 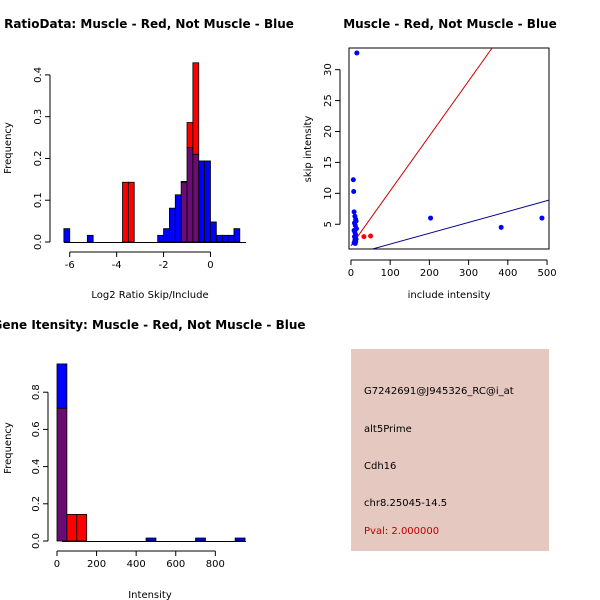 I want to click on x-tick-label: 100, so click(x=390, y=273).